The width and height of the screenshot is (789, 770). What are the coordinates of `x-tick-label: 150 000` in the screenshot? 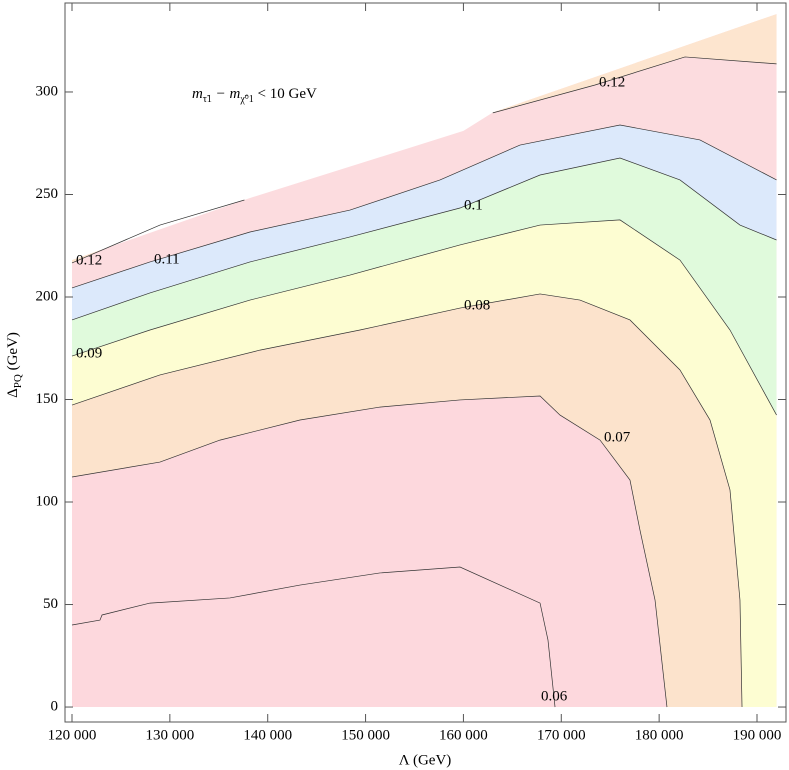 It's located at (365, 735).